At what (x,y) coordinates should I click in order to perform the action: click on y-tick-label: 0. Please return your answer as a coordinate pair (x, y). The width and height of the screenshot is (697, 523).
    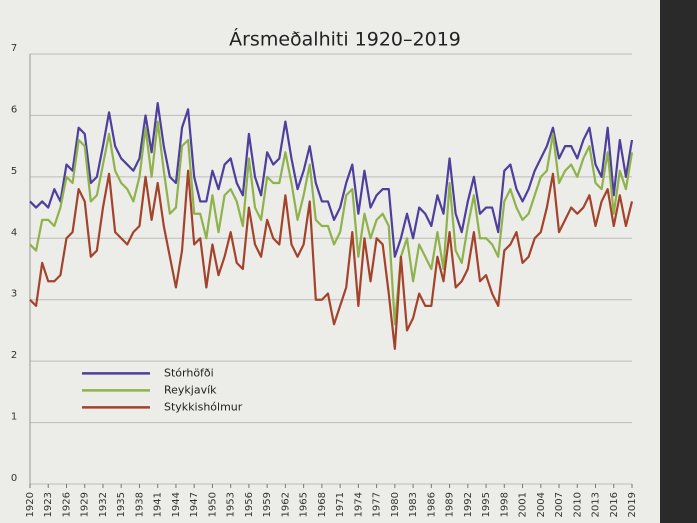
    Looking at the image, I should click on (14, 478).